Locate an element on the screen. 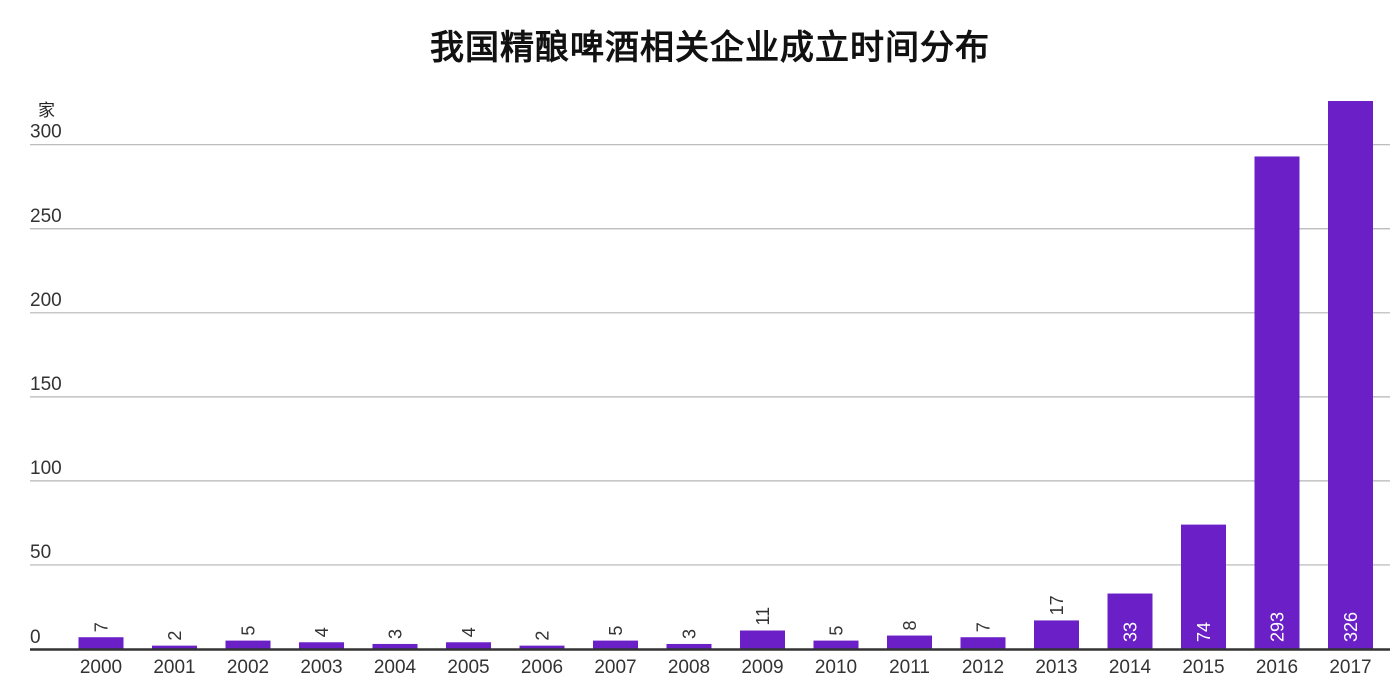  data-label: 17 is located at coordinates (1057, 605).